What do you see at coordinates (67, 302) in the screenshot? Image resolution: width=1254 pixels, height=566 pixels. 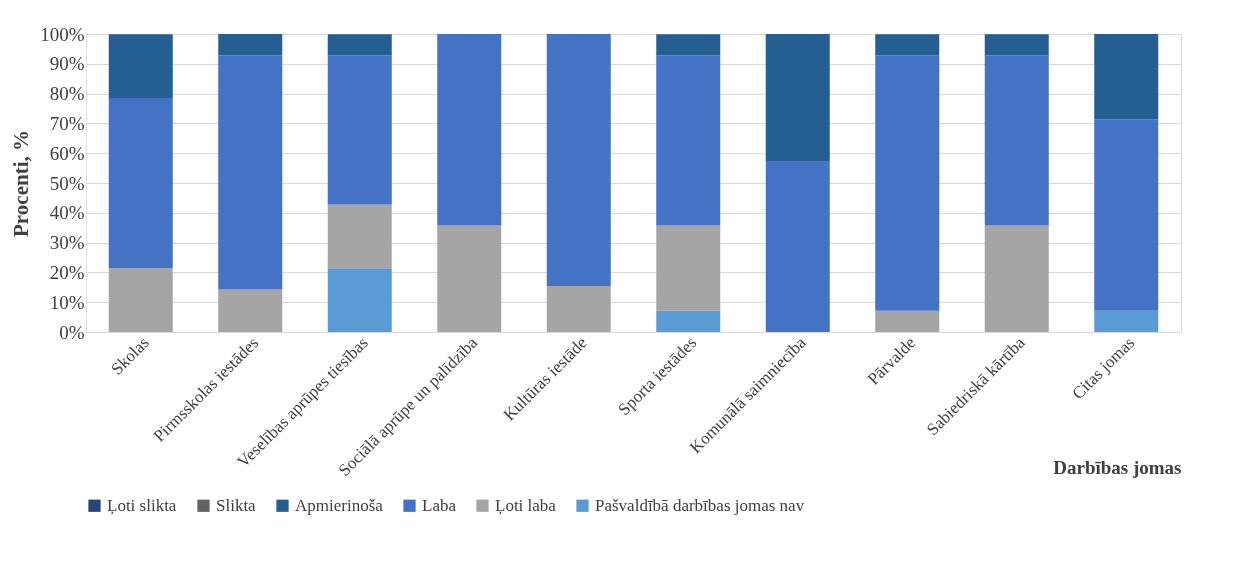 I see `y-tick-label: 10%` at bounding box center [67, 302].